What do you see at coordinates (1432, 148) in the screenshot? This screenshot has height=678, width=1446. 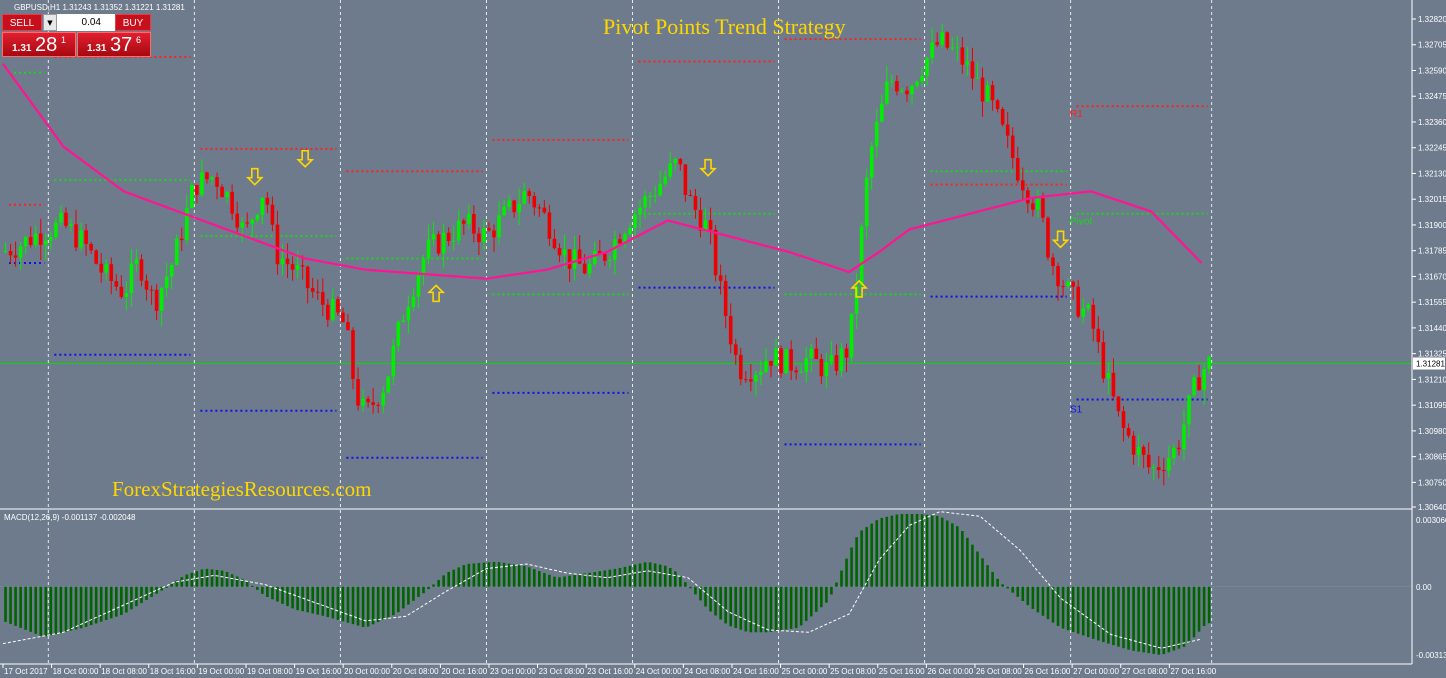 I see `price-tick-label: 1.32245` at bounding box center [1432, 148].